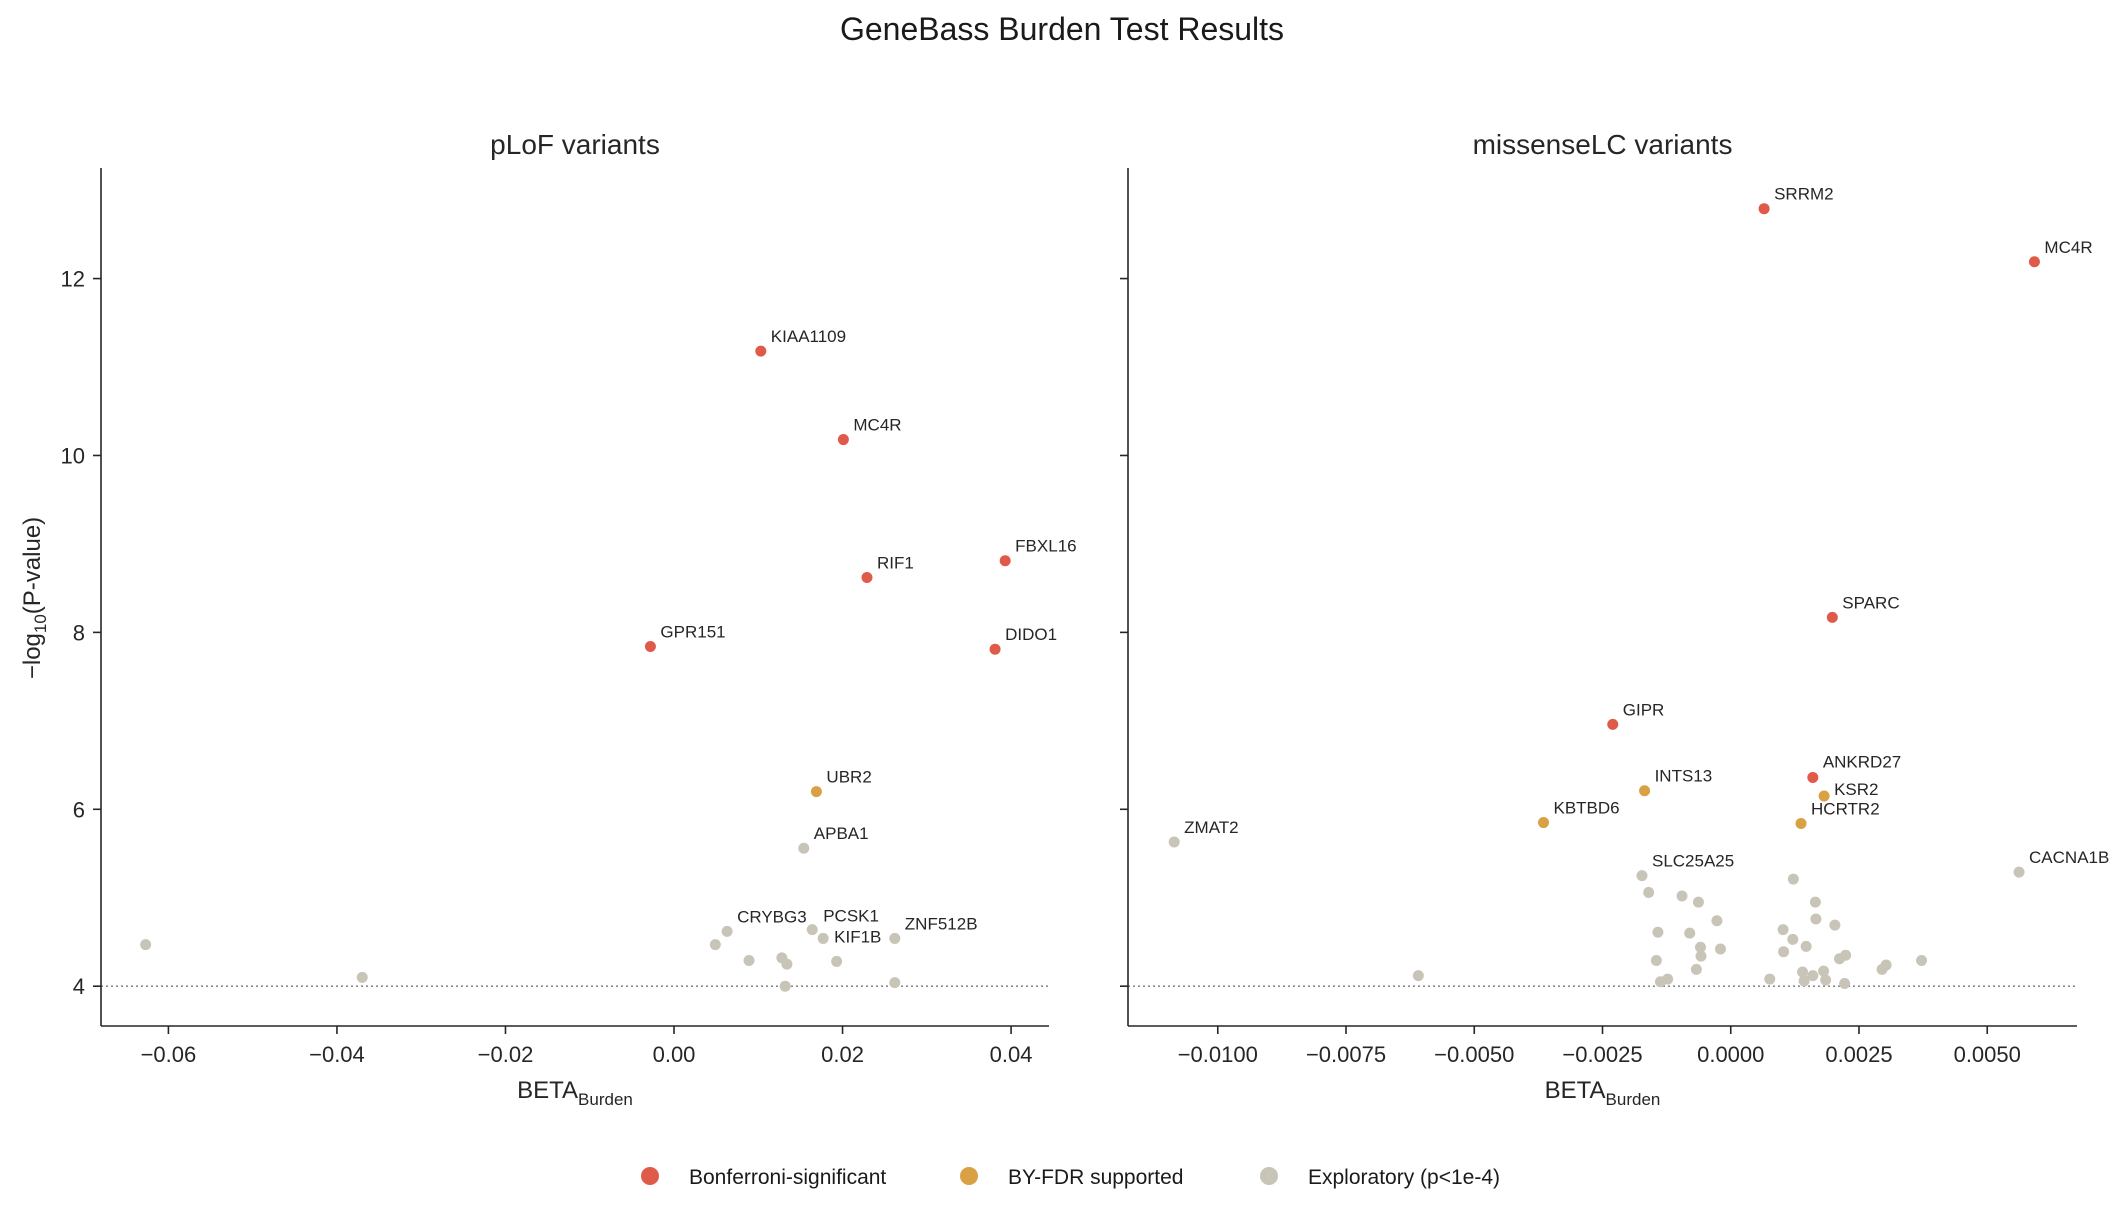 Image resolution: width=2125 pixels, height=1212 pixels. I want to click on plof-point-ubr2, so click(816, 792).